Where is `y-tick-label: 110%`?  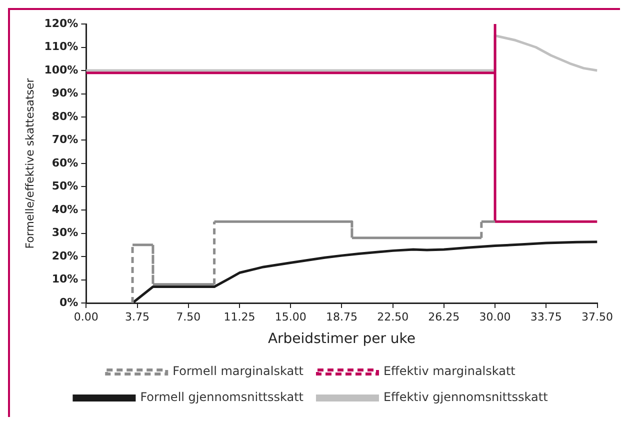 y-tick-label: 110% is located at coordinates (61, 47).